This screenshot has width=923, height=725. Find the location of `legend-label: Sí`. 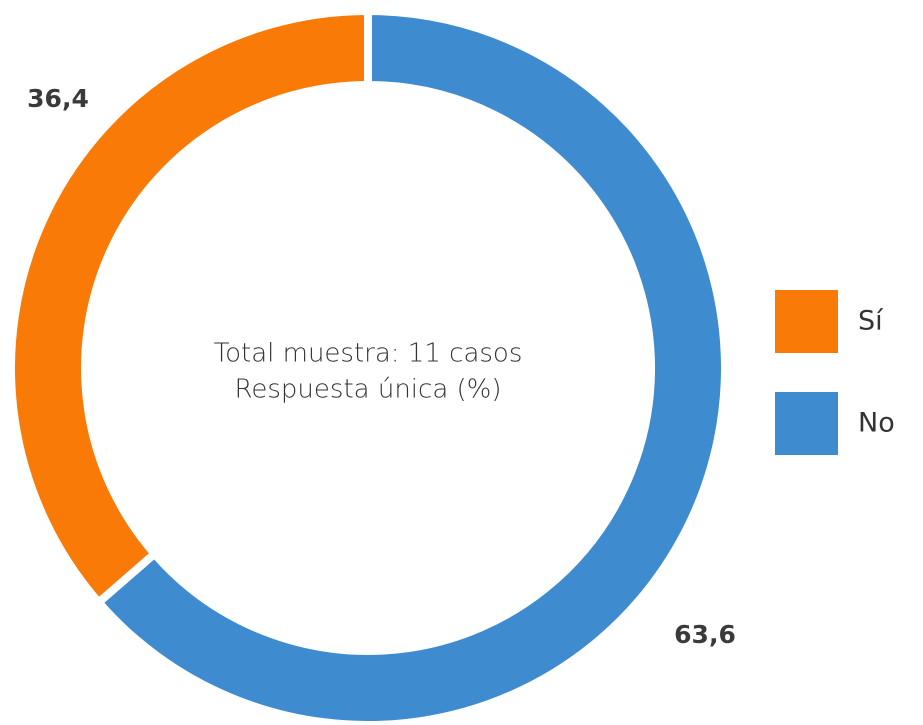

legend-label: Sí is located at coordinates (871, 321).